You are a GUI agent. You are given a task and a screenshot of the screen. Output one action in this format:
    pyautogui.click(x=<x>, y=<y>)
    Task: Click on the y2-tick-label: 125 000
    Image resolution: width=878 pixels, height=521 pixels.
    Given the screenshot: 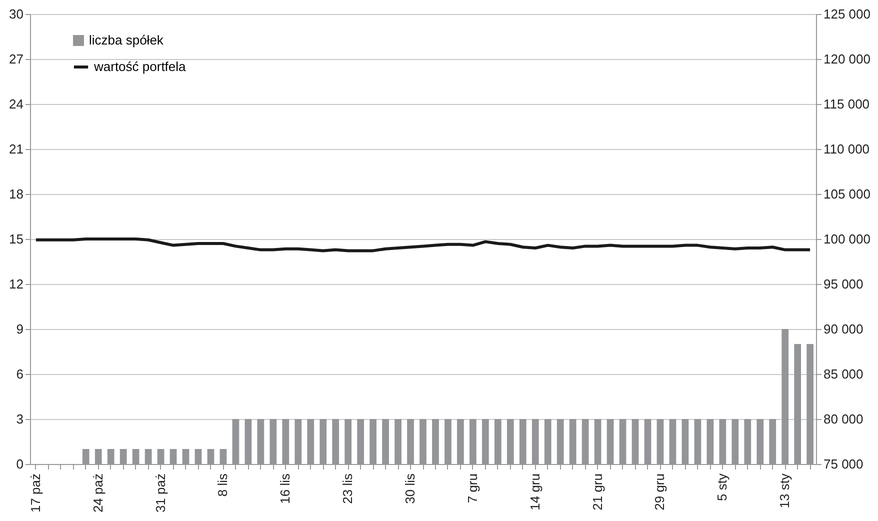 What is the action you would take?
    pyautogui.click(x=847, y=14)
    